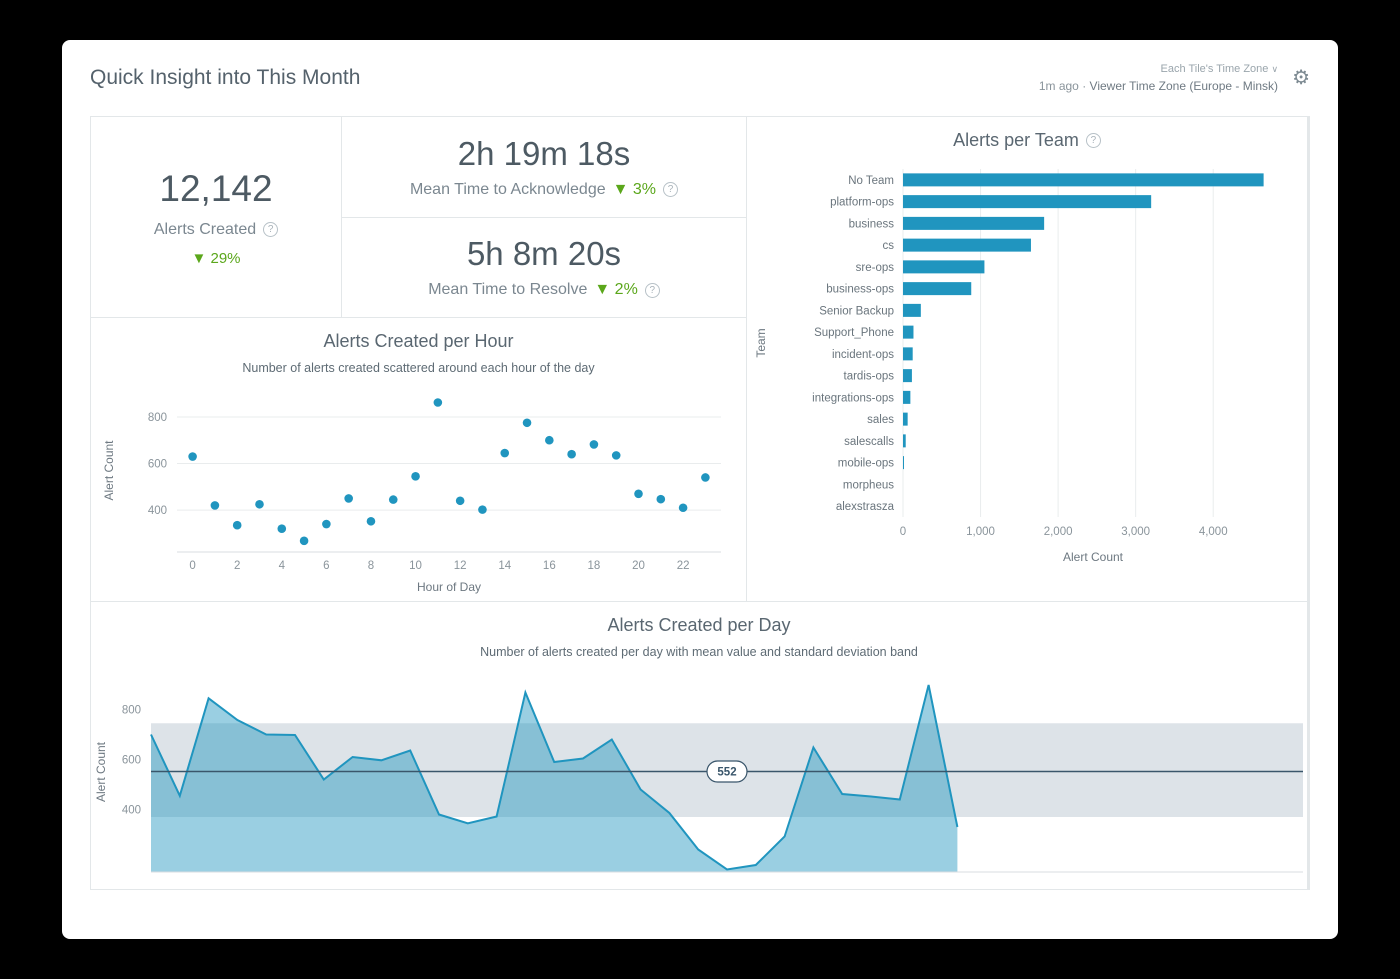 This screenshot has width=1400, height=979. Describe the element at coordinates (593, 566) in the screenshot. I see `svg-text: 18` at that location.